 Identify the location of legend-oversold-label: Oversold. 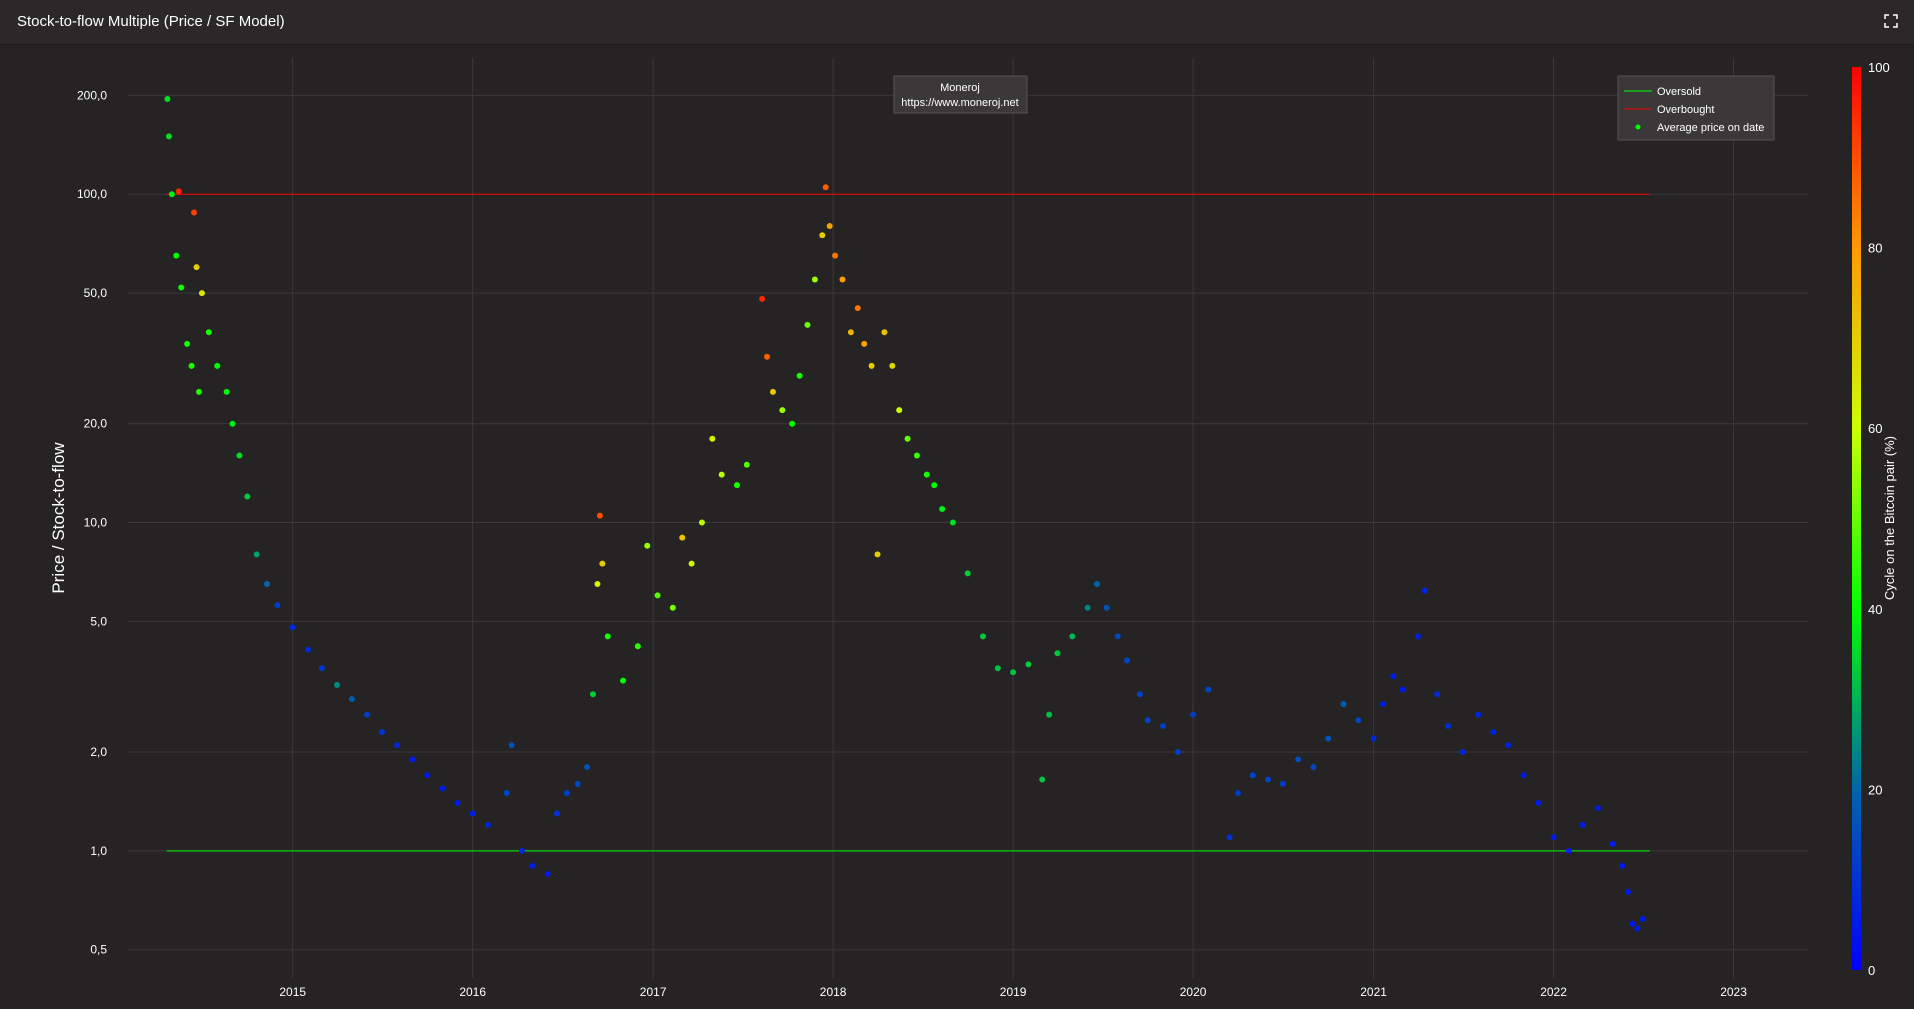
(1679, 92).